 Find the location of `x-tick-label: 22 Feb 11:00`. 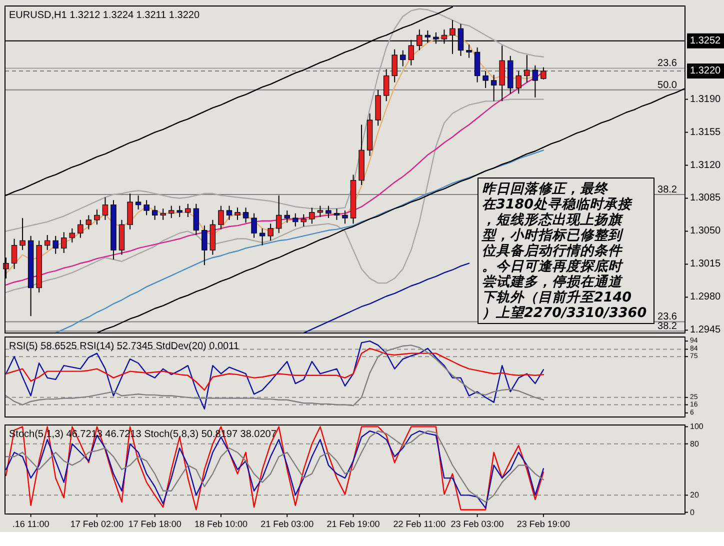

x-tick-label: 22 Feb 11:00 is located at coordinates (419, 524).